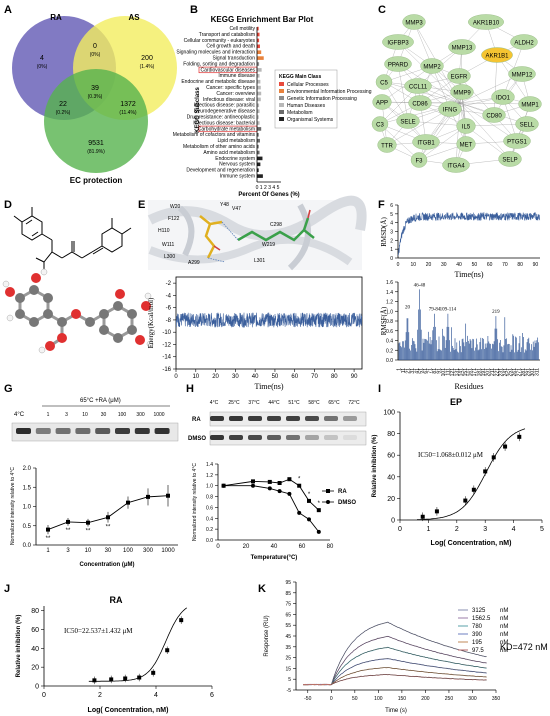 The height and width of the screenshot is (716, 550). I want to click on rmsf-x-tick-label: 11, so click(404, 370).